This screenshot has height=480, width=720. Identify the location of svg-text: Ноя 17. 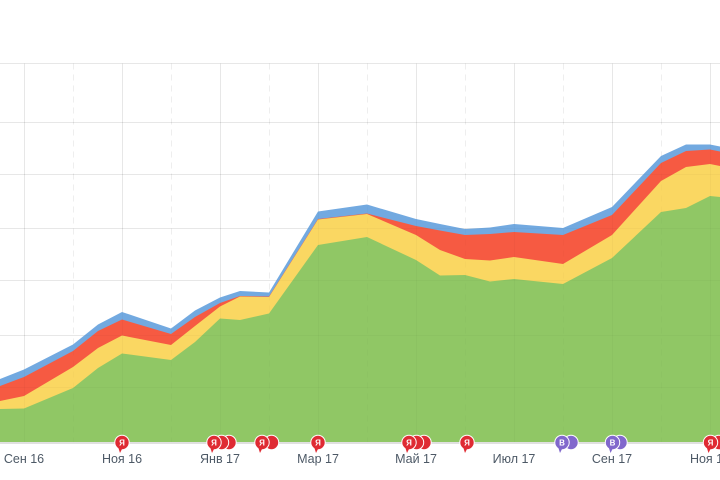
(705, 459).